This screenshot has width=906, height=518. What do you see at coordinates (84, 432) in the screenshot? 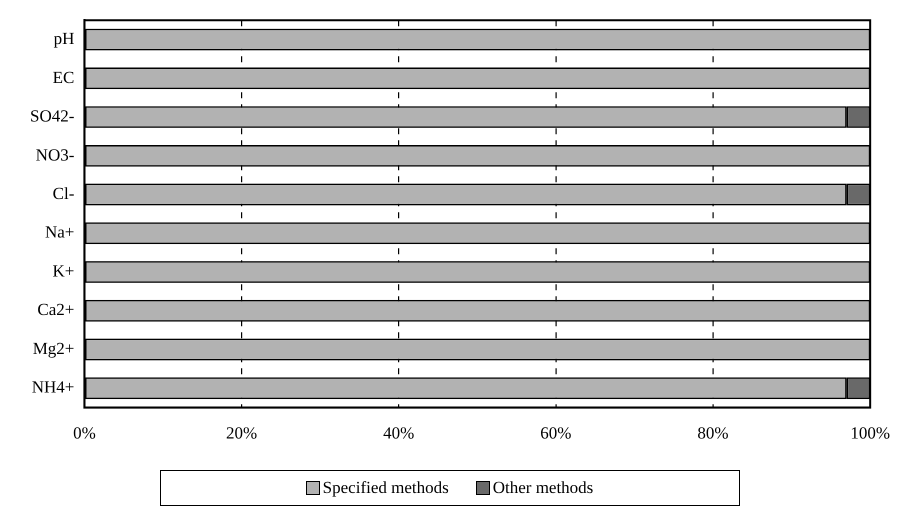
I see `x-tick-label: 0%` at bounding box center [84, 432].